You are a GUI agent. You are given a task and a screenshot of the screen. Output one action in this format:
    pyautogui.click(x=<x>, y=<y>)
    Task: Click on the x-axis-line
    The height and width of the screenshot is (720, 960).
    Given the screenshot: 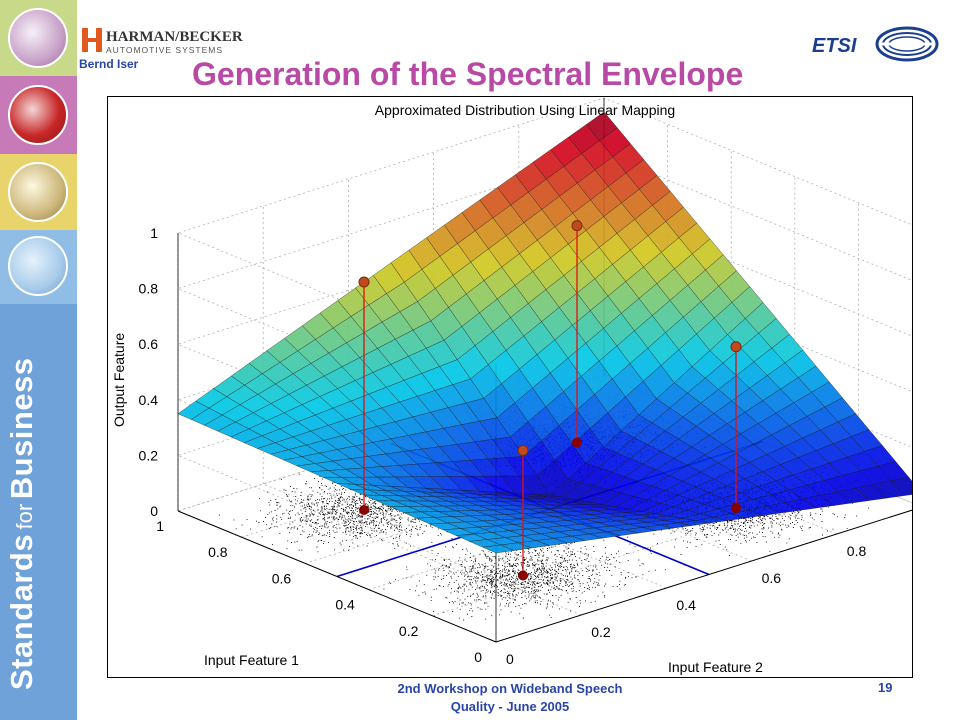 What is the action you would take?
    pyautogui.click(x=337, y=576)
    